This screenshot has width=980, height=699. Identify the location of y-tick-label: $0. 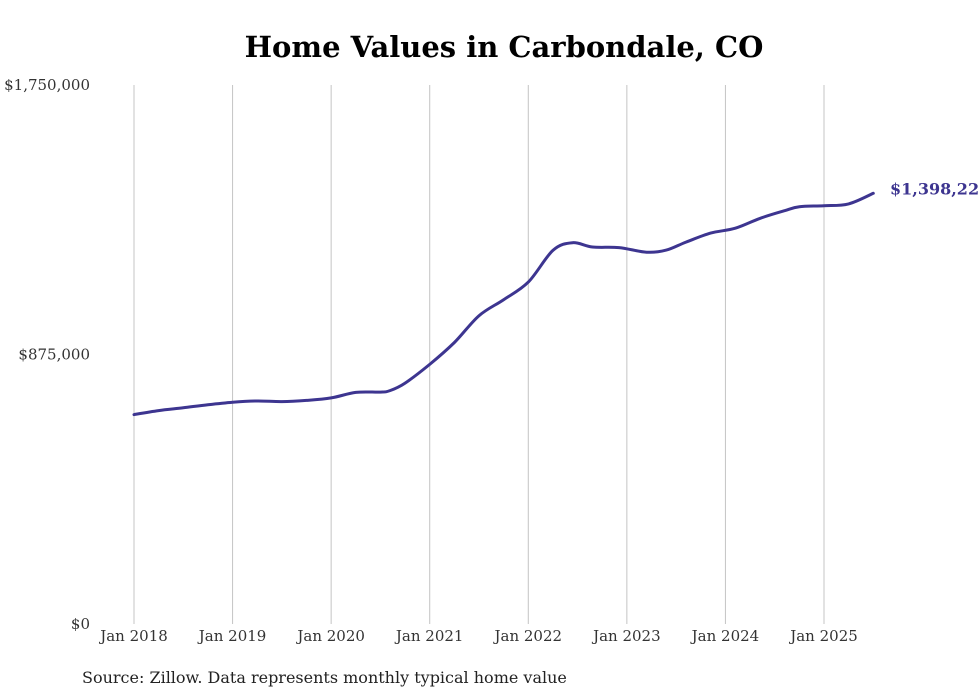
(80, 624).